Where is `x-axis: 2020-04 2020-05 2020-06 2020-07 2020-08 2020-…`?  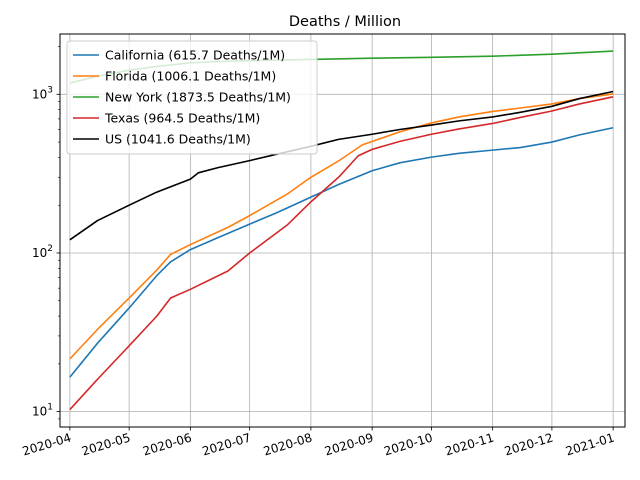 x-axis: 2020-04 2020-05 2020-06 2020-07 2020-08 2020-… is located at coordinates (318, 443).